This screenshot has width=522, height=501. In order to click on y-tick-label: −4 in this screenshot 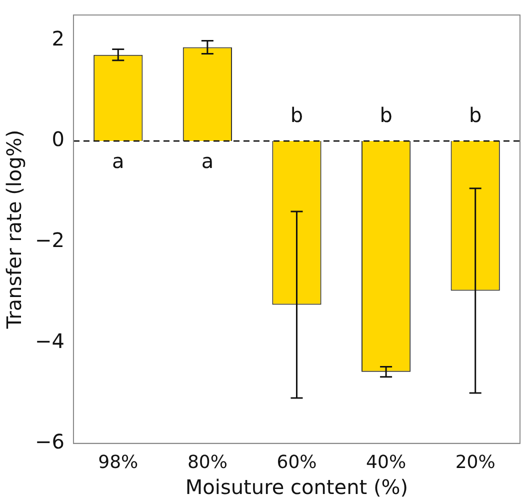, I will do `click(49, 340)`.